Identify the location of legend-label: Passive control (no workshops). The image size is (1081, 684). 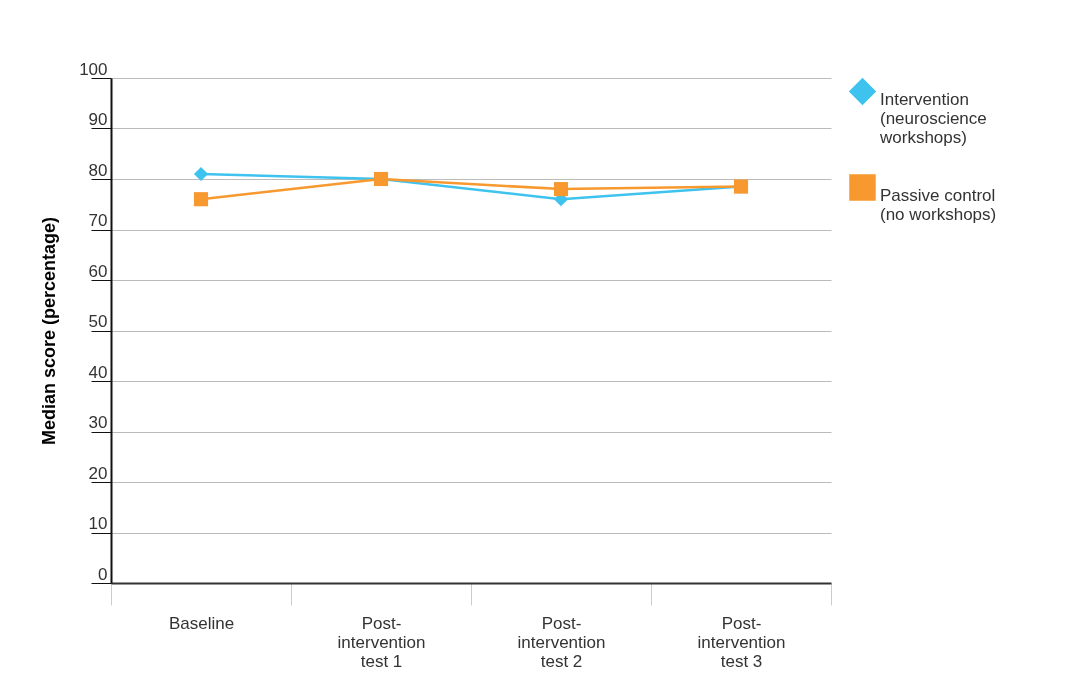
(938, 204).